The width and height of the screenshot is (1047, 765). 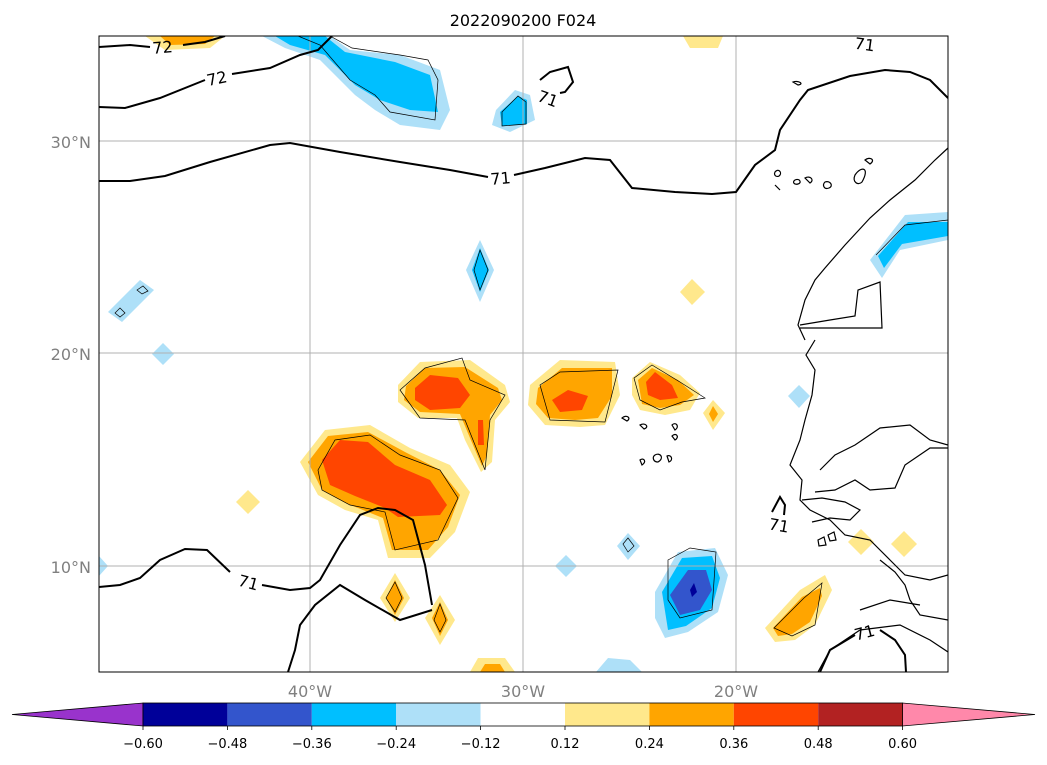 I want to click on colorbar-tick-label: 0.60, so click(x=902, y=744).